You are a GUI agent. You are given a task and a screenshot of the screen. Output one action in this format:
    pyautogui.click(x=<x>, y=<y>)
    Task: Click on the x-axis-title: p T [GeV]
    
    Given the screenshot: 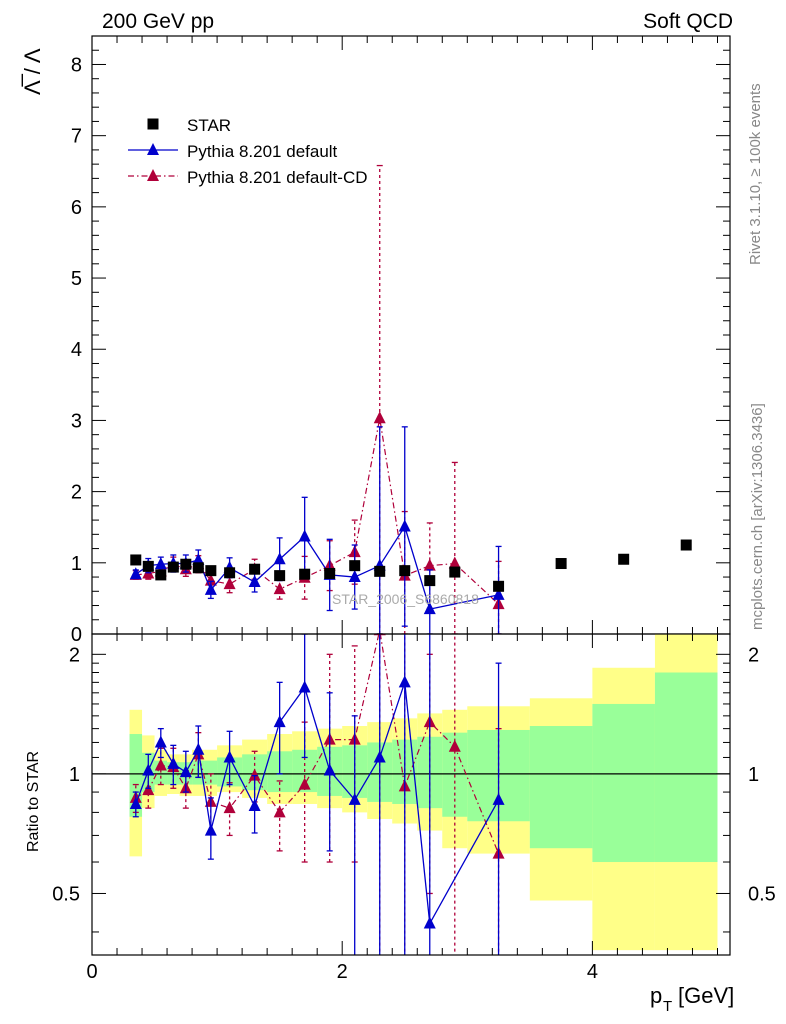 What is the action you would take?
    pyautogui.click(x=692, y=999)
    